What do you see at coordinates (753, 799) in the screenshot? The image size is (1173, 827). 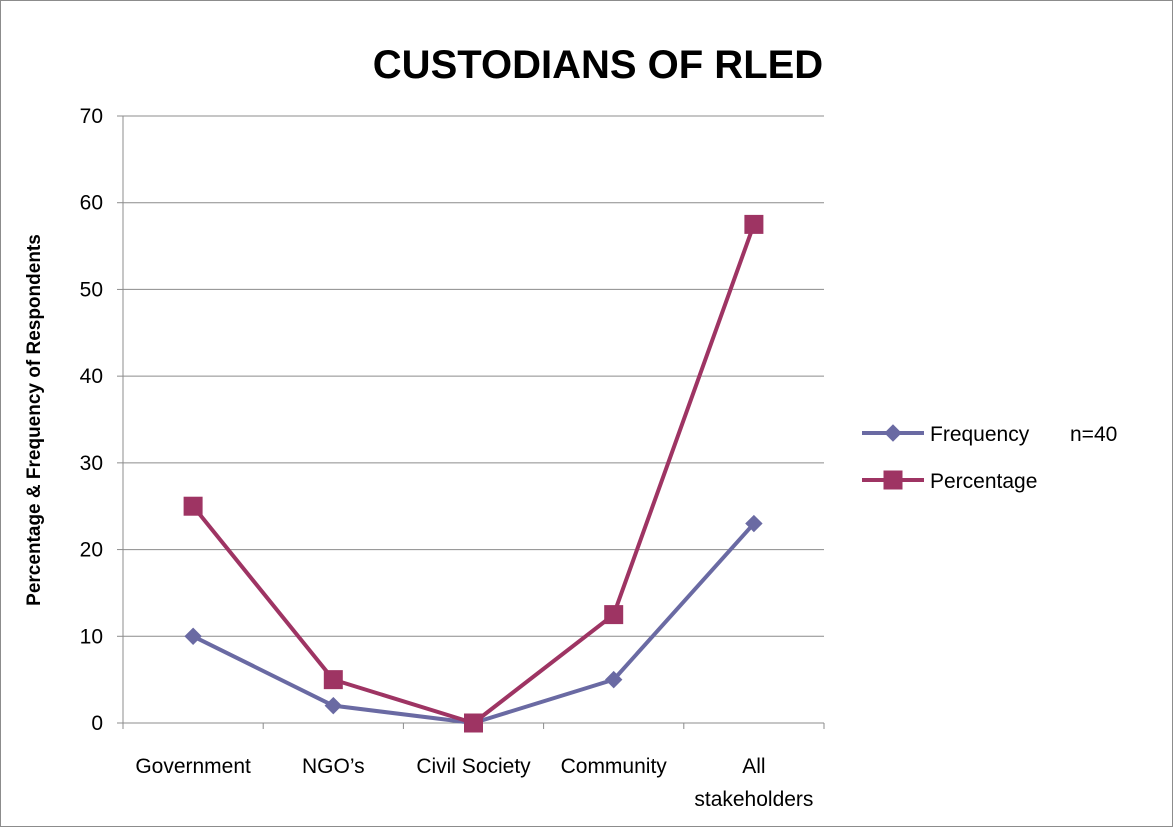 I see `x-tick-label: stakeholders` at bounding box center [753, 799].